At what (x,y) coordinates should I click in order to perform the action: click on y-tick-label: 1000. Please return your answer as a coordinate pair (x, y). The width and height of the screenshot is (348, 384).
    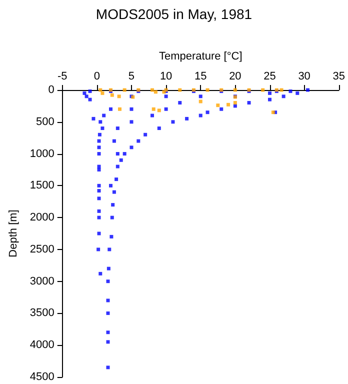
    Looking at the image, I should click on (42, 154).